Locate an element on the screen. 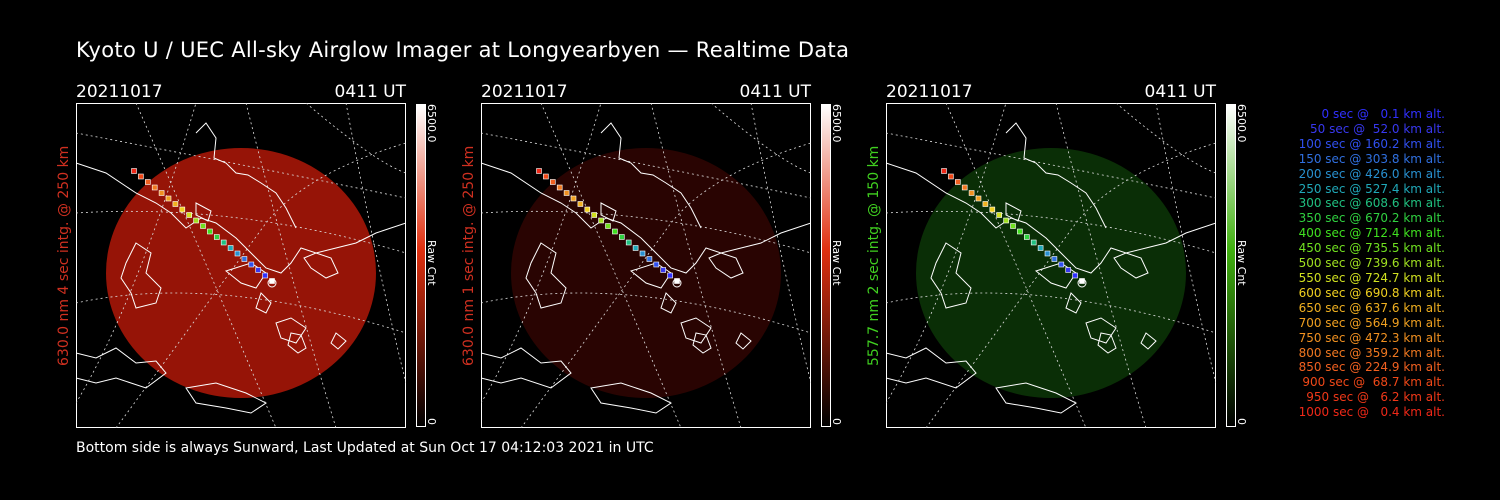 The width and height of the screenshot is (1500, 500). legend-entry: 1000 sec @ 0.4 km alt. is located at coordinates (1371, 412).